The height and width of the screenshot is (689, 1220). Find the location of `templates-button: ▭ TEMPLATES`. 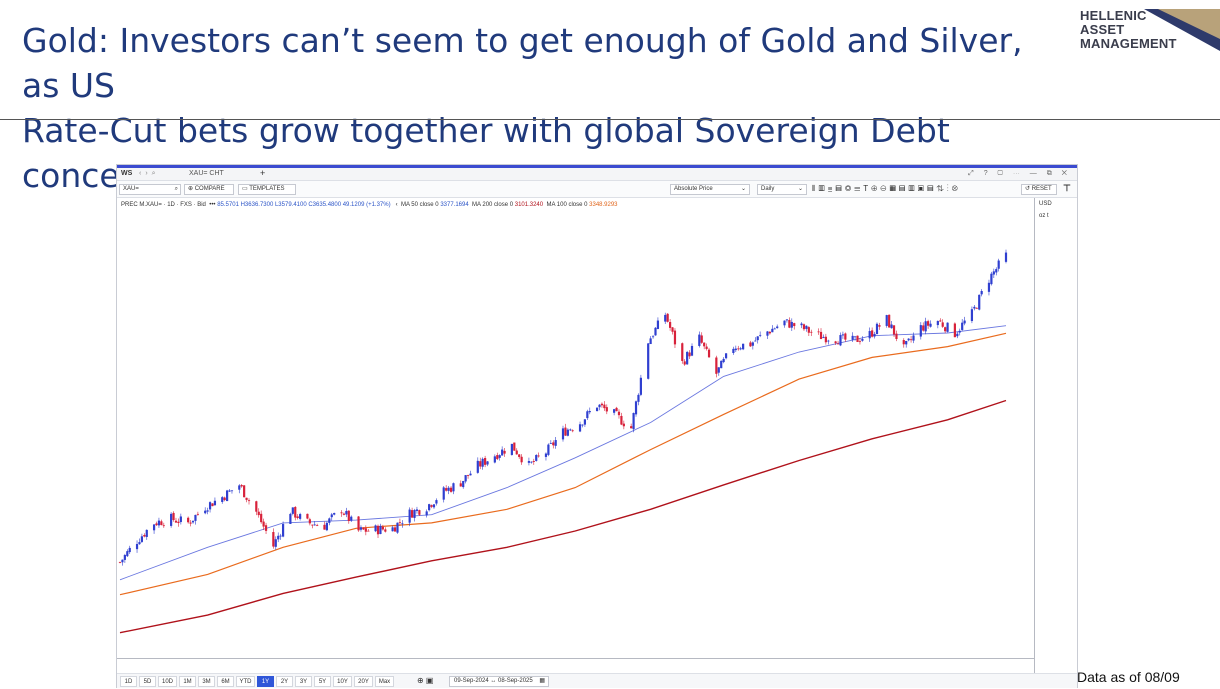

templates-button: ▭ TEMPLATES is located at coordinates (267, 189).